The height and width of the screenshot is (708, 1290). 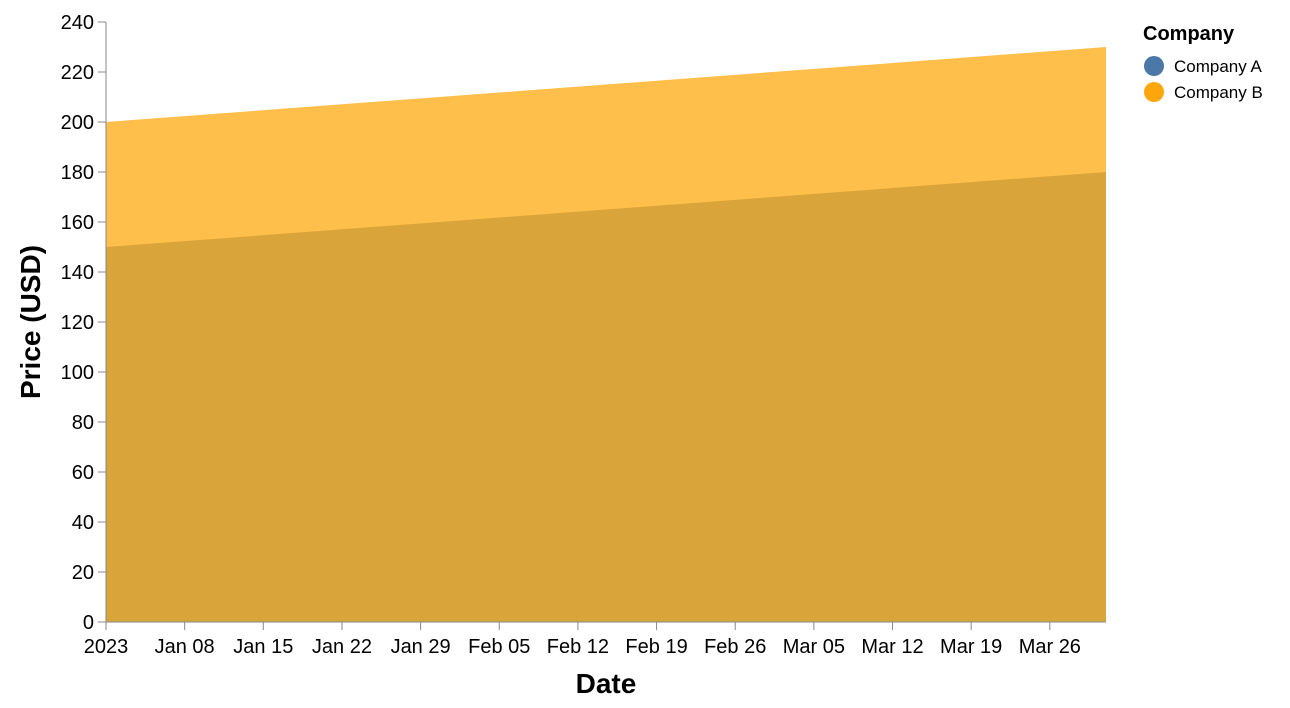 I want to click on y-tick-label: 40, so click(x=83, y=523).